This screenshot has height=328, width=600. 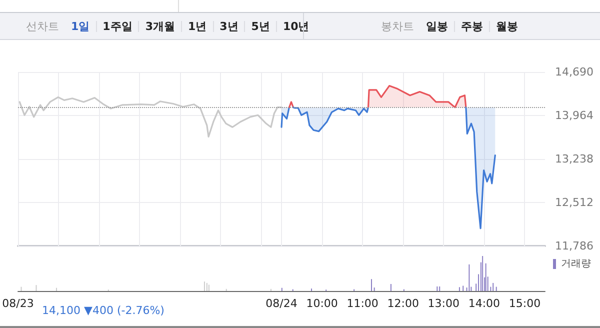 What do you see at coordinates (403, 303) in the screenshot?
I see `x-tick-label: 12:00` at bounding box center [403, 303].